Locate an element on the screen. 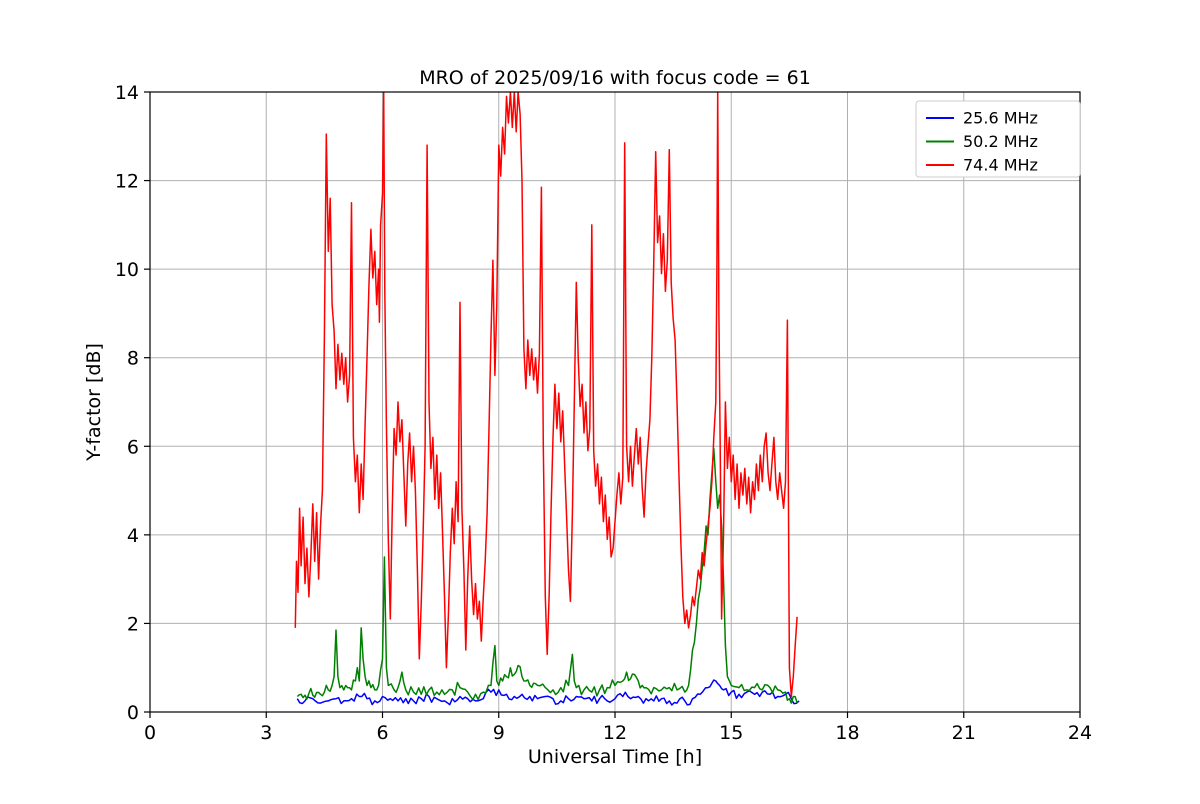 This screenshot has height=804, width=1200. x-tick-label: 24 is located at coordinates (1080, 733).